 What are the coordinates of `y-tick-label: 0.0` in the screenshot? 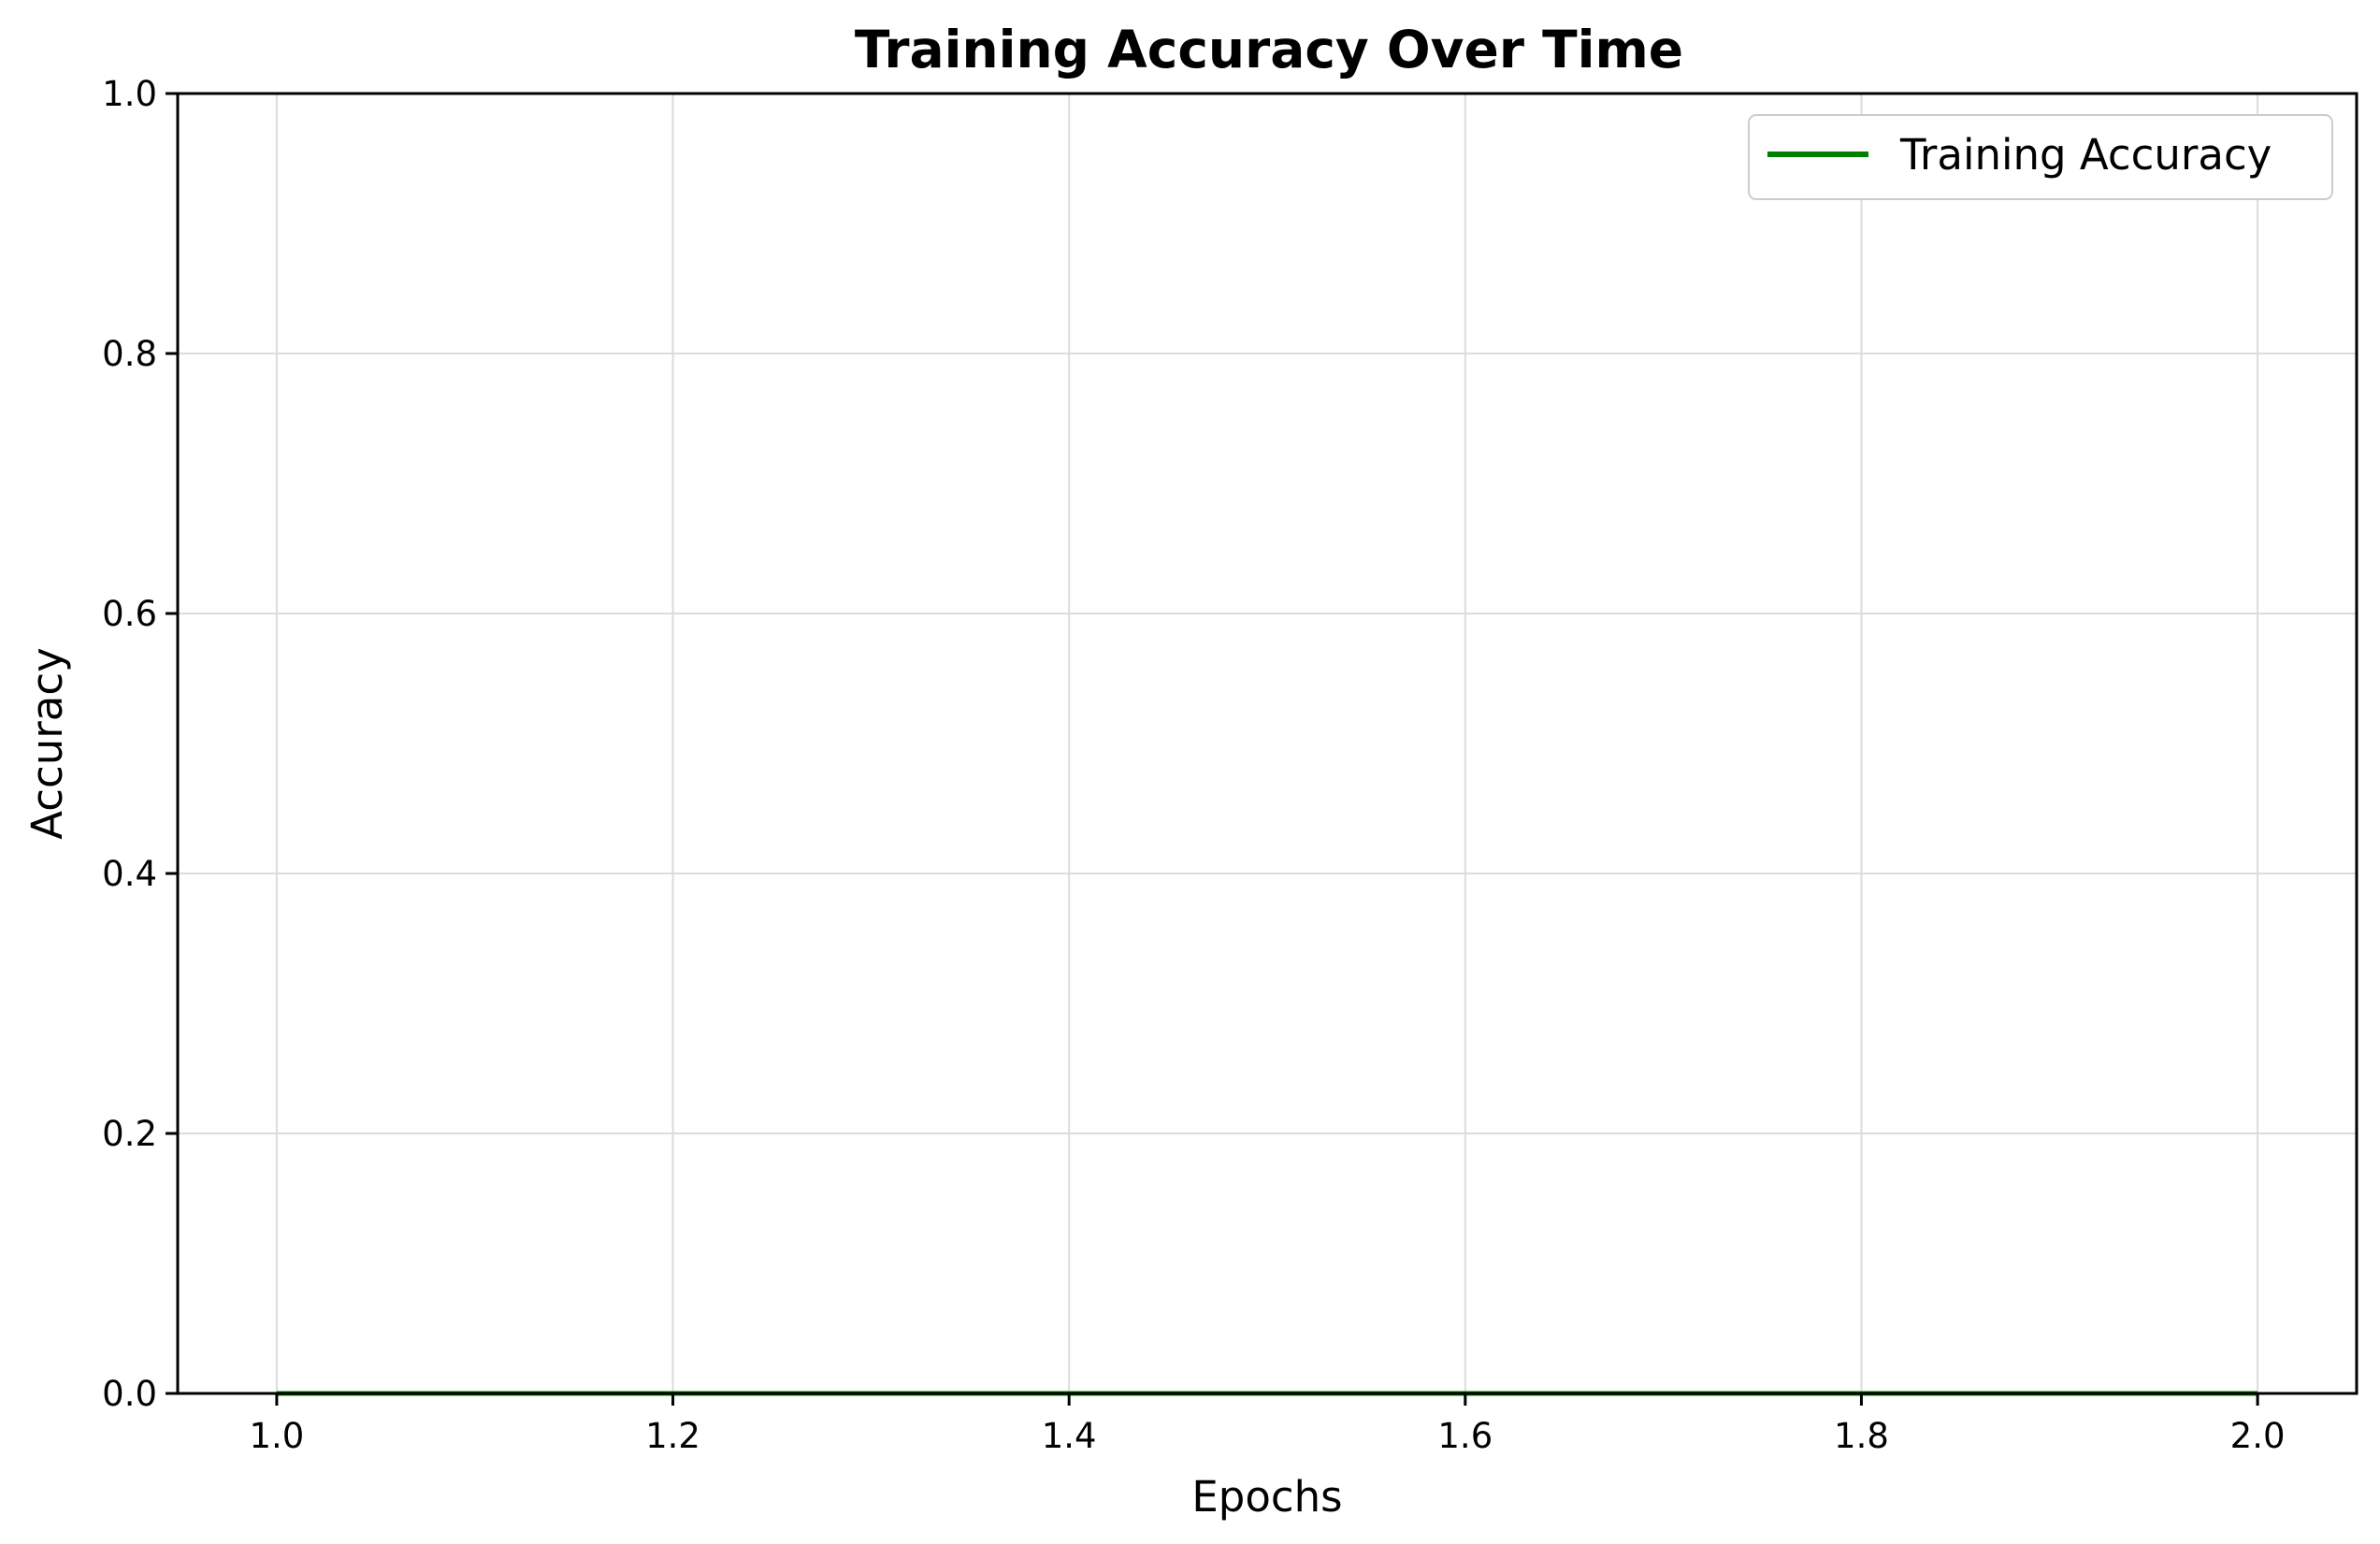 It's located at (129, 1394).